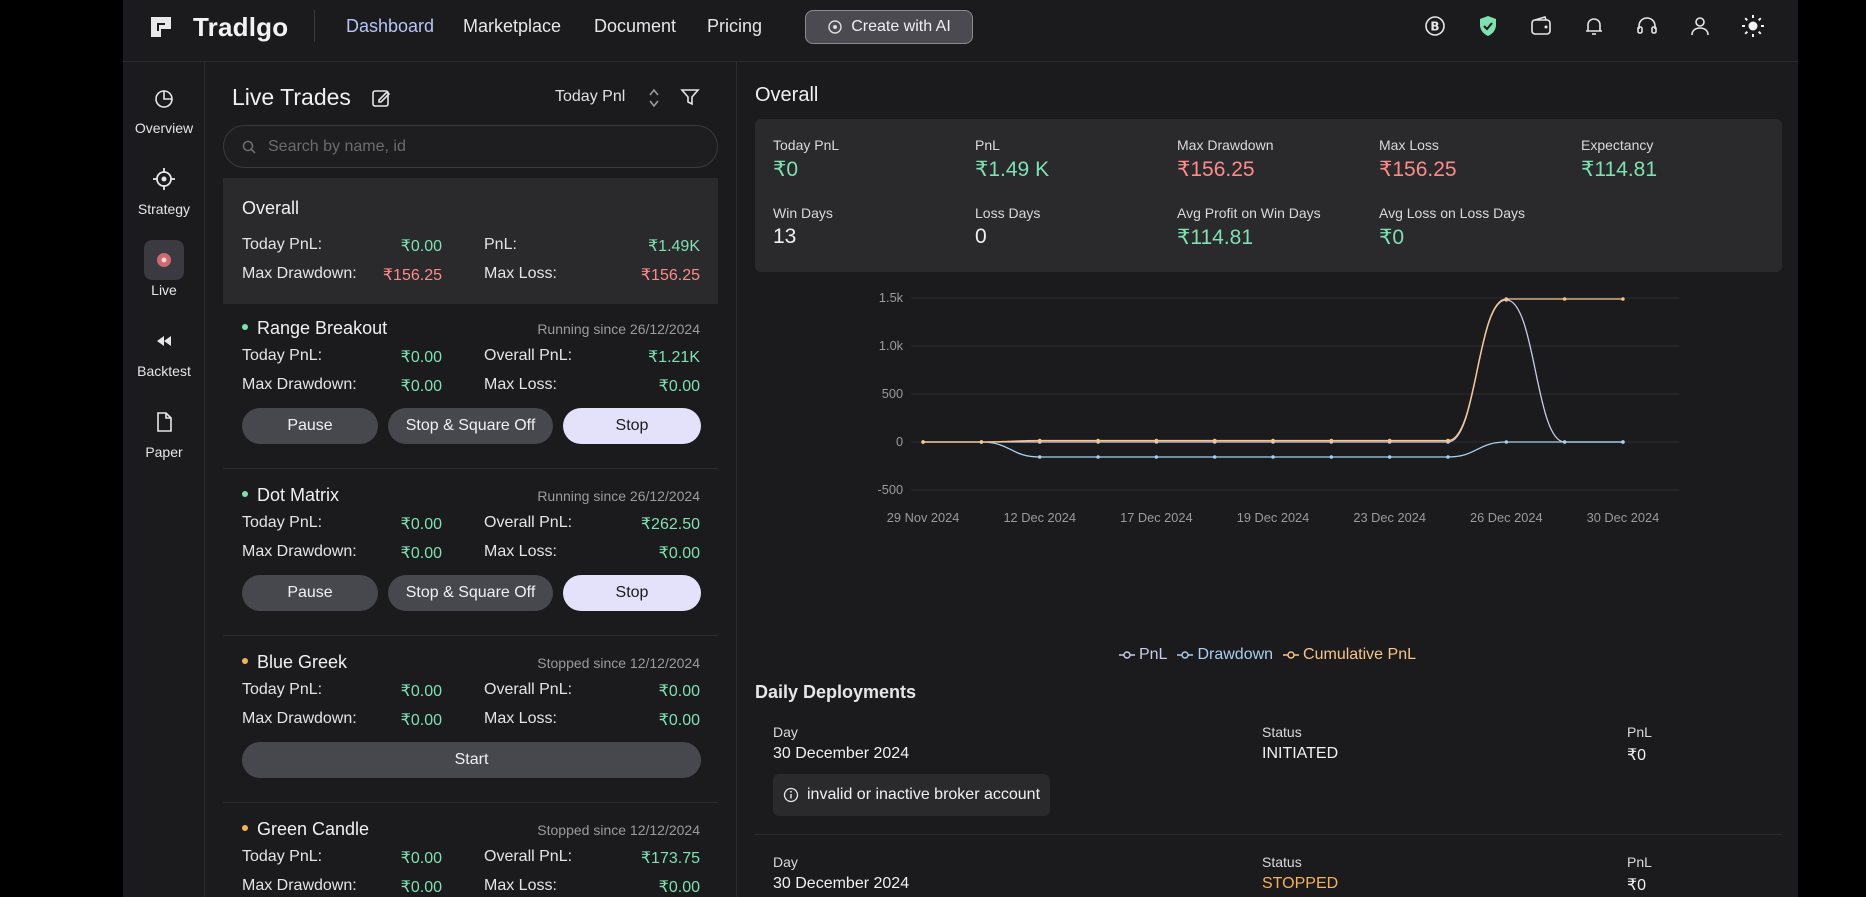  I want to click on search-input, so click(488, 146).